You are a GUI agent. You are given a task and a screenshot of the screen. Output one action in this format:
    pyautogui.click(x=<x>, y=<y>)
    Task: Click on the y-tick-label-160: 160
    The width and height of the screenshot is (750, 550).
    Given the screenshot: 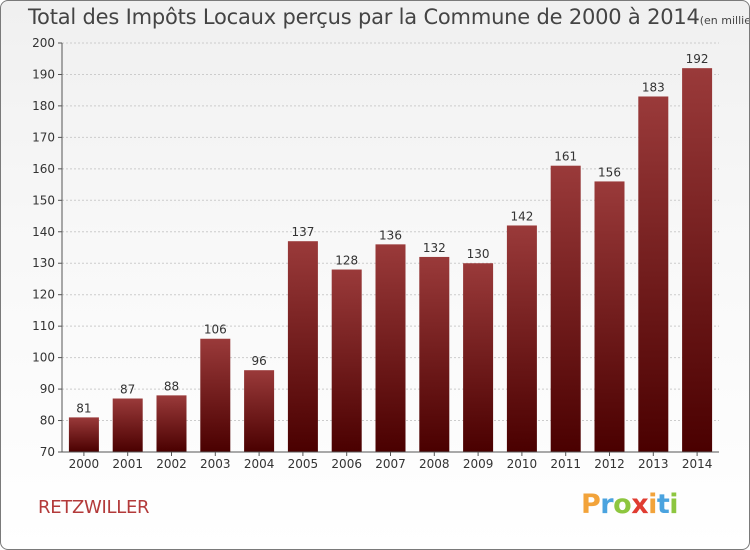 What is the action you would take?
    pyautogui.click(x=43, y=169)
    